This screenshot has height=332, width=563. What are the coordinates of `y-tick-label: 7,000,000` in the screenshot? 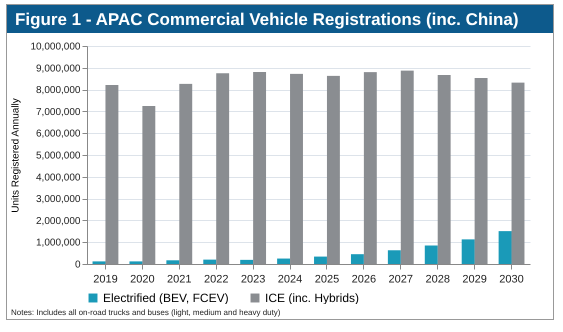 It's located at (58, 112).